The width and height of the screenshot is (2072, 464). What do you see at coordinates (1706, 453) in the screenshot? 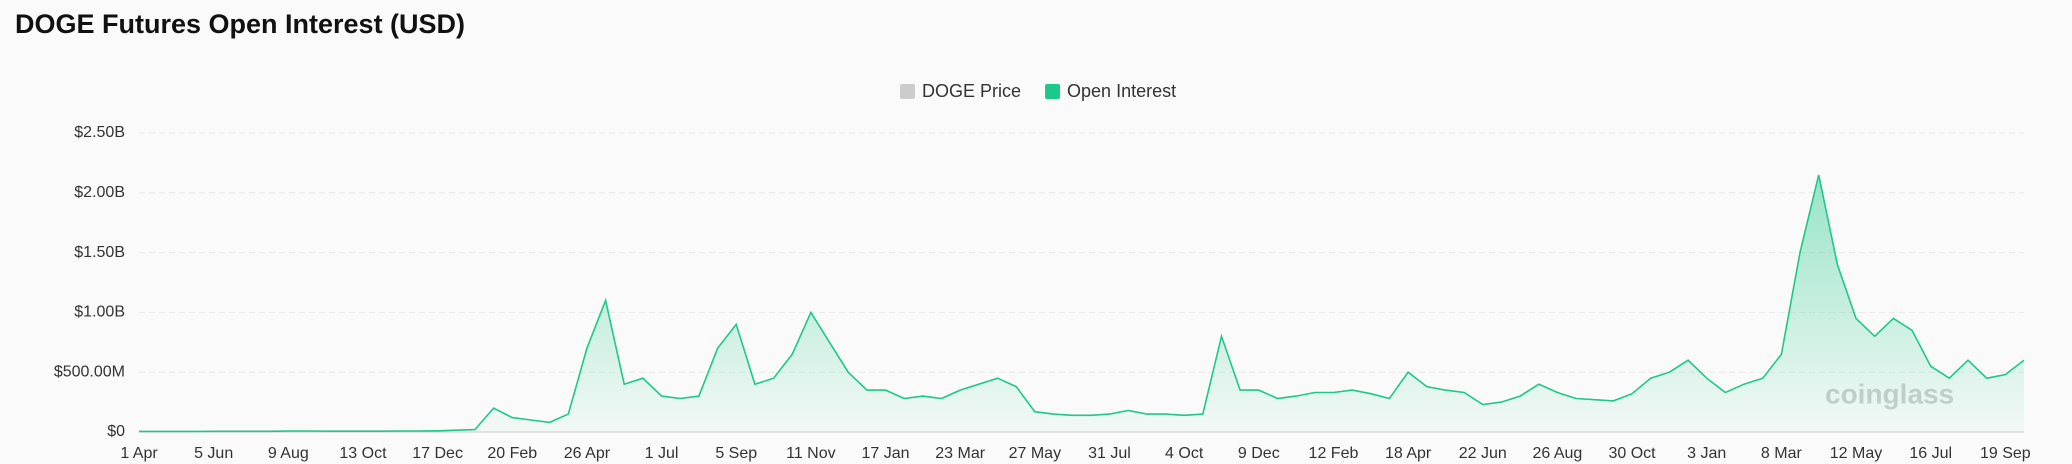
I see `x-tick-label: 3 Jan` at bounding box center [1706, 453].